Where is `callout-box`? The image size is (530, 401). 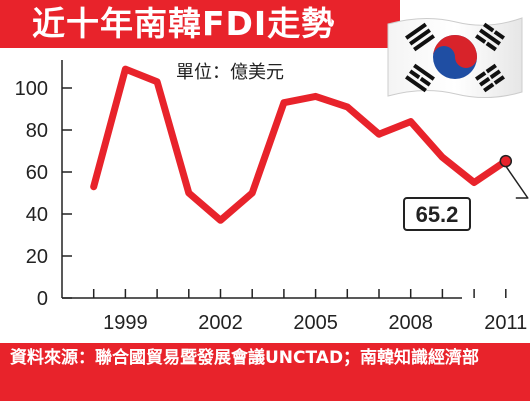 callout-box is located at coordinates (437, 214).